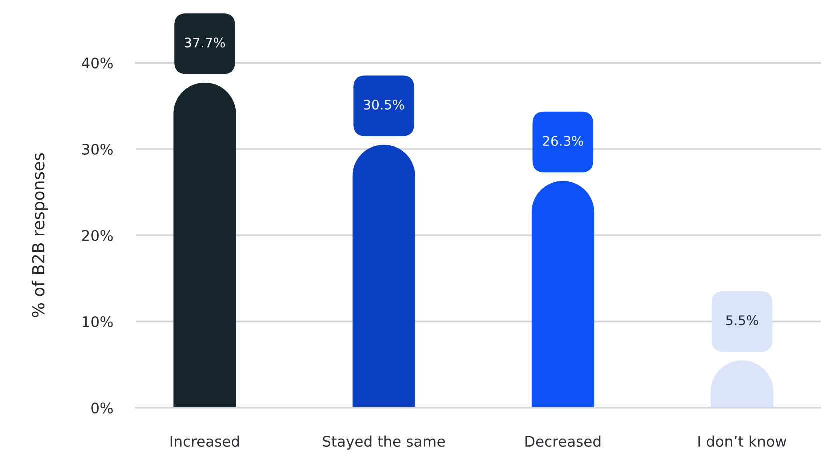  Describe the element at coordinates (97, 149) in the screenshot. I see `y-tick-label: 30%` at that location.